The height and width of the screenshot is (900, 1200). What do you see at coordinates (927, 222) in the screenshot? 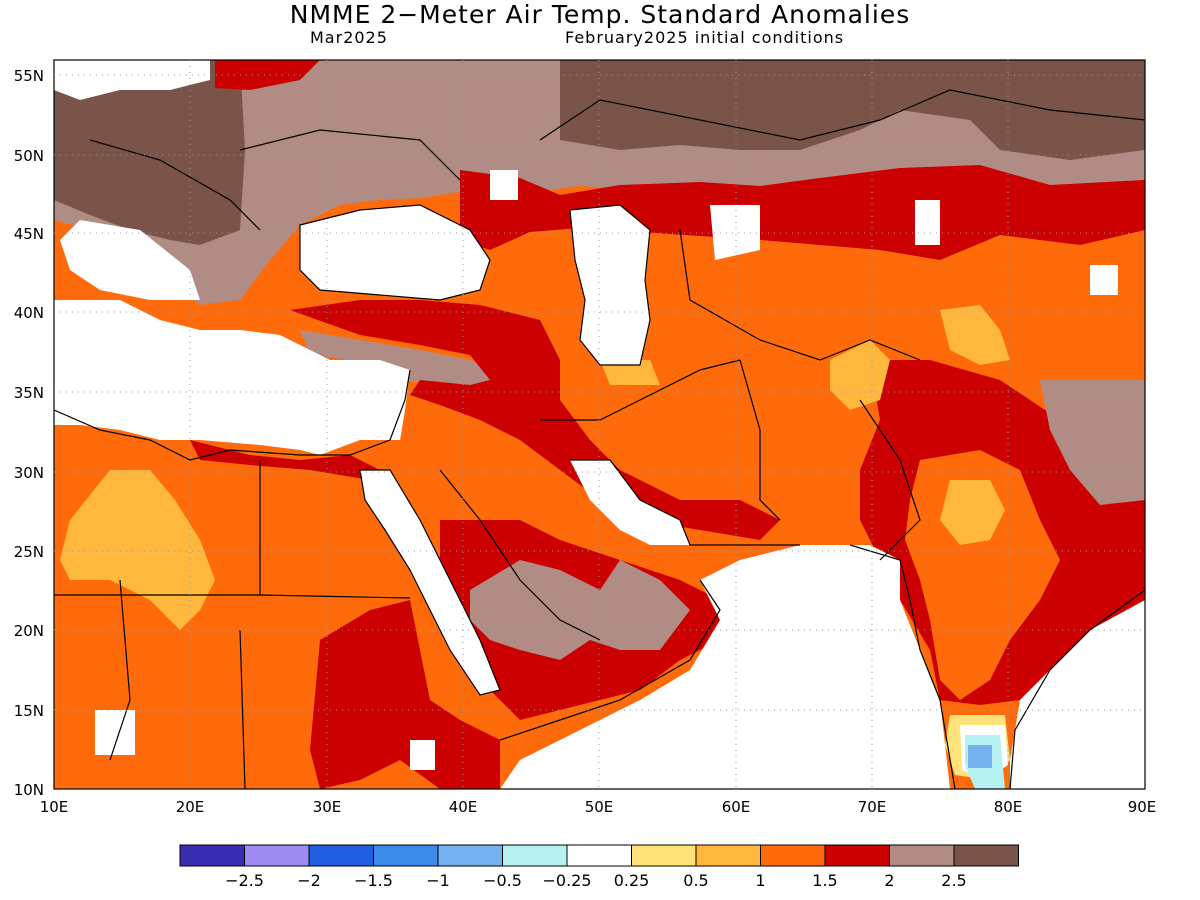
I see `balkhash-white-patch` at bounding box center [927, 222].